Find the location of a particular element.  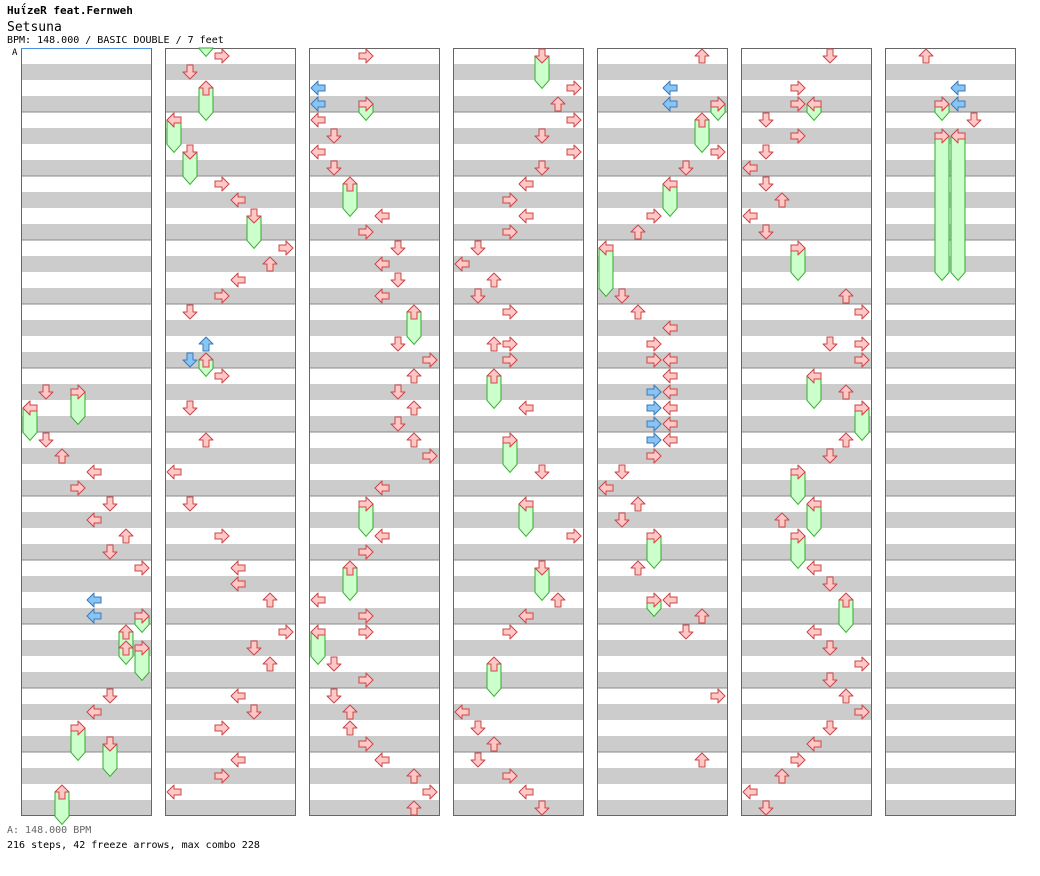

bpm-marker-line is located at coordinates (86, 48).